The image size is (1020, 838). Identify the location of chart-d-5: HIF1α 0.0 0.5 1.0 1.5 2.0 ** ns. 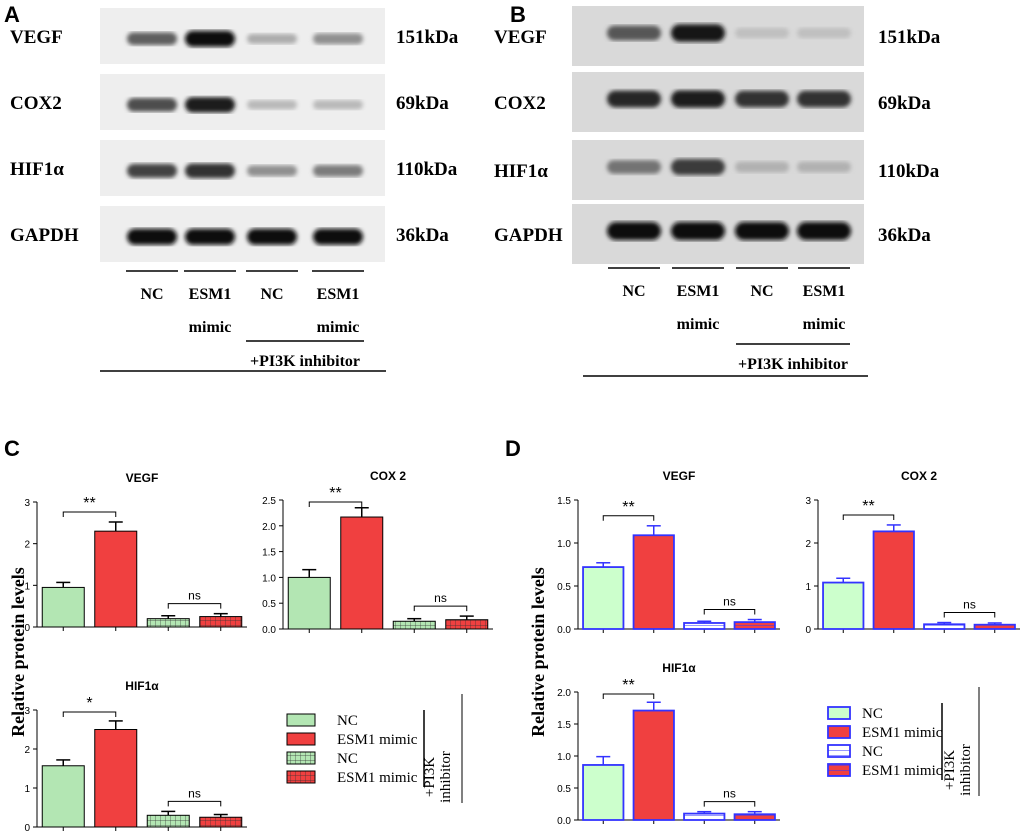
(668, 744).